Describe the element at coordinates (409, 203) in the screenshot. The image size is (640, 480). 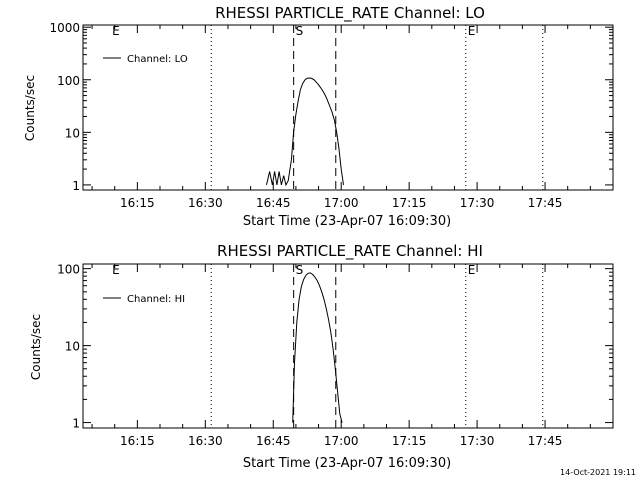
I see `lo-x-tick-label: 17:15` at that location.